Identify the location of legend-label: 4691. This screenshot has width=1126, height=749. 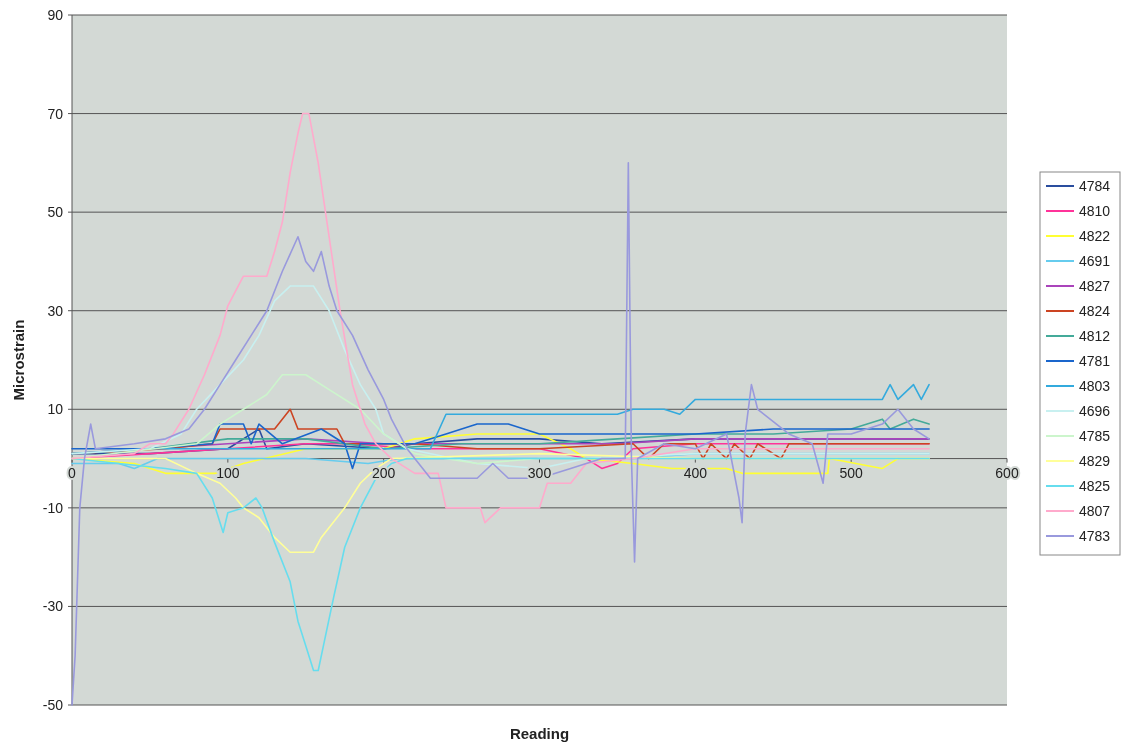
(1095, 261).